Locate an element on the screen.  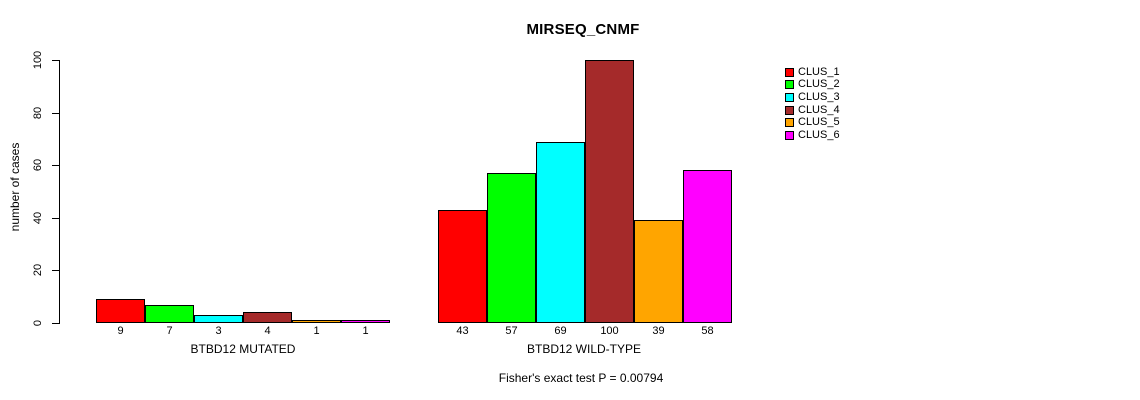
legend-row: CLUS_2 is located at coordinates (812, 85).